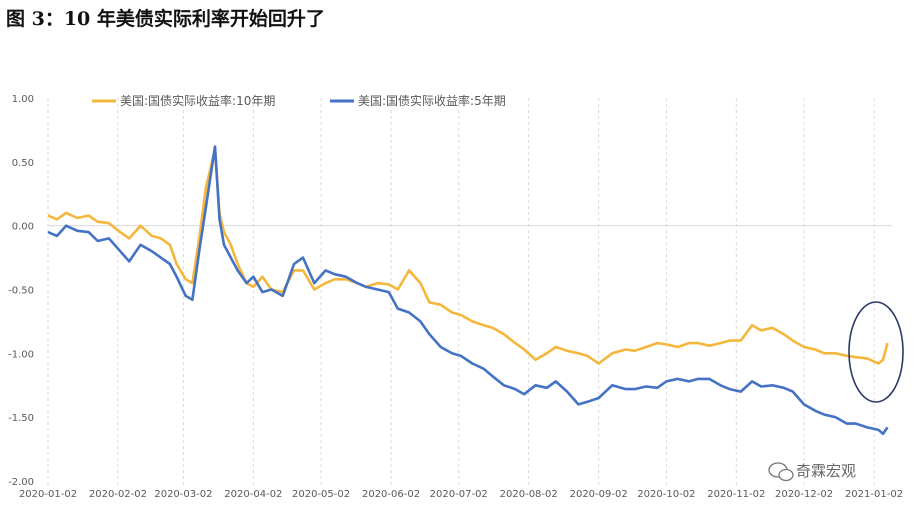  What do you see at coordinates (876, 352) in the screenshot?
I see `highlight-circle` at bounding box center [876, 352].